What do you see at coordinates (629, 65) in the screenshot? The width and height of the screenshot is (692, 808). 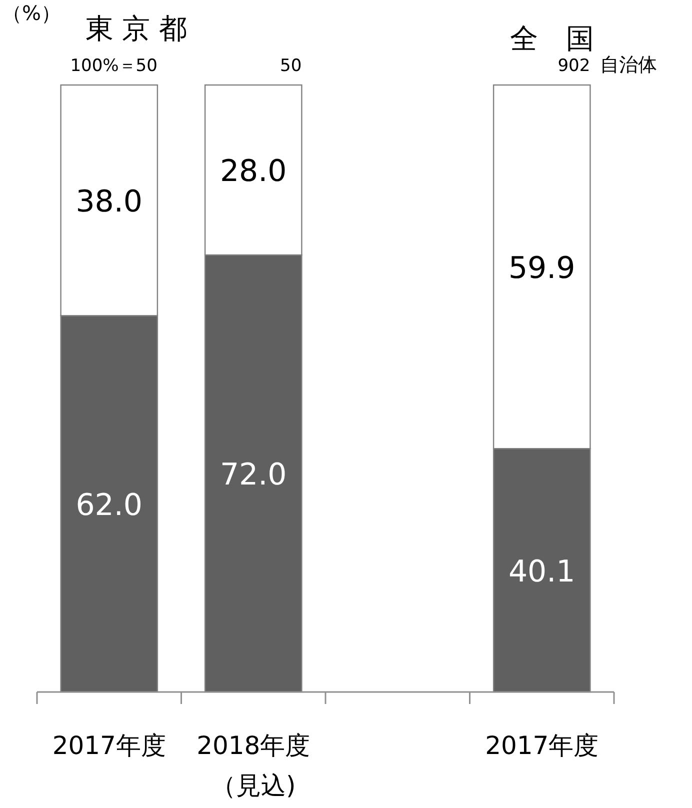 I see `text: 自治体` at bounding box center [629, 65].